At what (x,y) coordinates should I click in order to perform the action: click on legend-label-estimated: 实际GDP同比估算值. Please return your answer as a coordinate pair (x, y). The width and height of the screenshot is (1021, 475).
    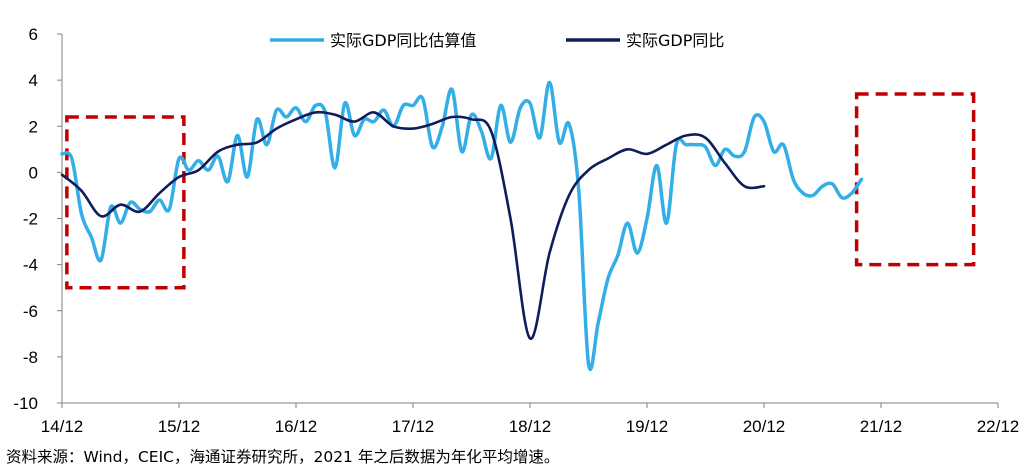
    Looking at the image, I should click on (403, 40).